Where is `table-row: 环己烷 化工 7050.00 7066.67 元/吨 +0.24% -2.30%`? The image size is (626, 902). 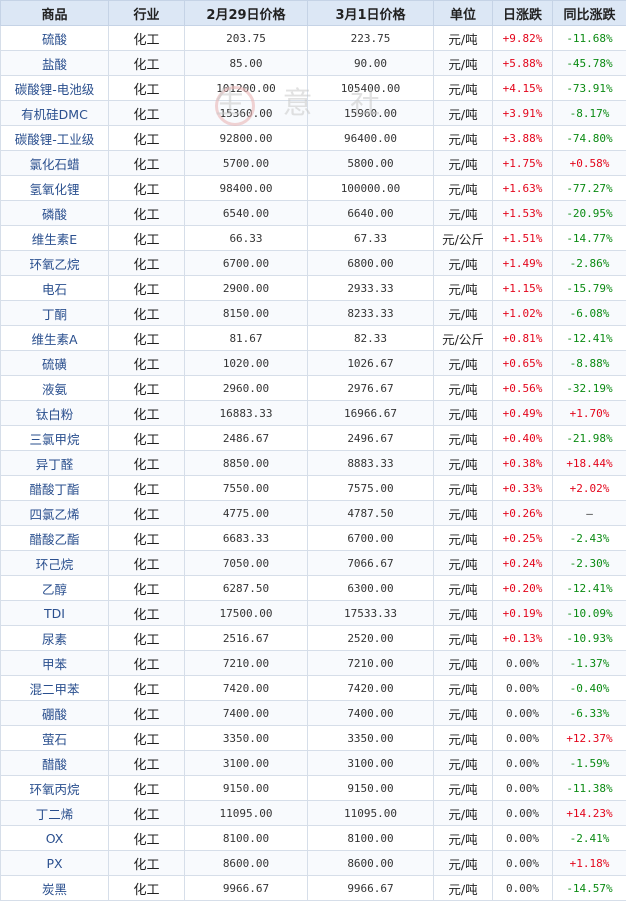
table-row: 环己烷 化工 7050.00 7066.67 元/吨 +0.24% -2.30% is located at coordinates (313, 563).